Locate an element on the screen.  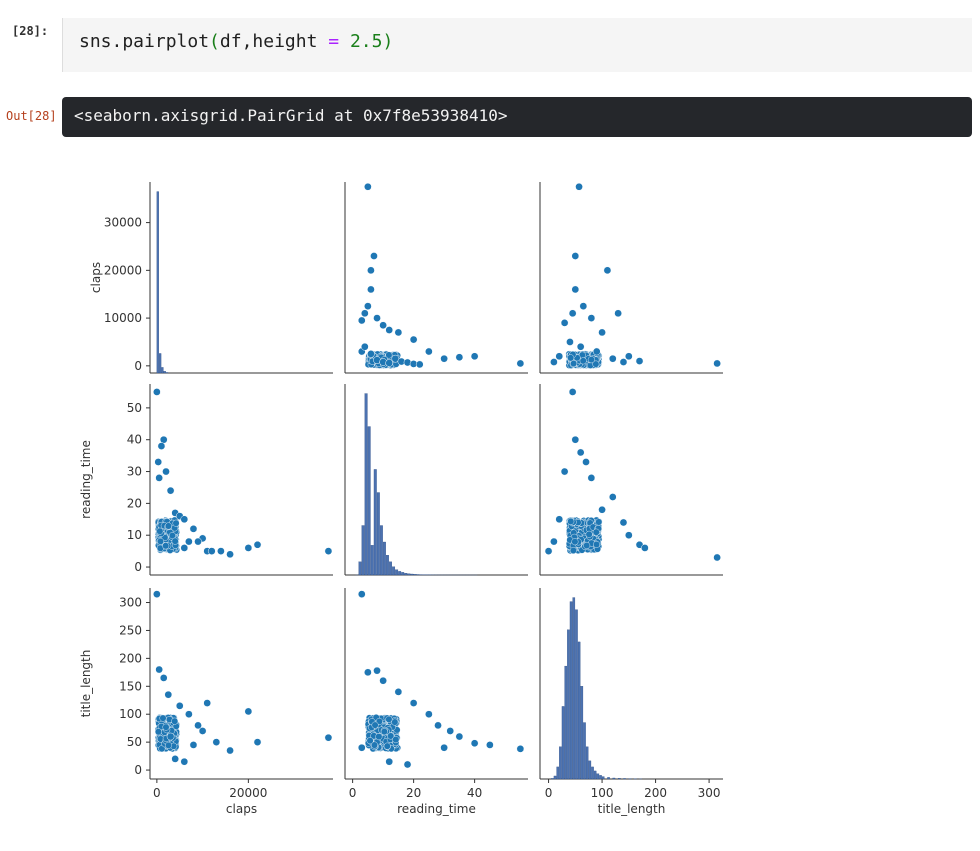
y-tick-label: 20000 is located at coordinates (123, 270).